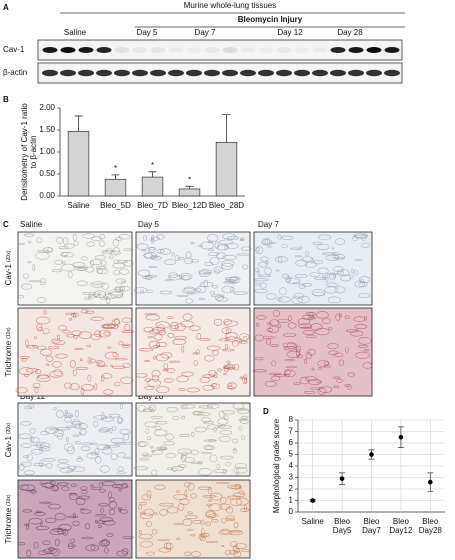 The image size is (455, 560). What do you see at coordinates (8, 267) in the screenshot?
I see `row-label: Cav-1(20x)` at bounding box center [8, 267].